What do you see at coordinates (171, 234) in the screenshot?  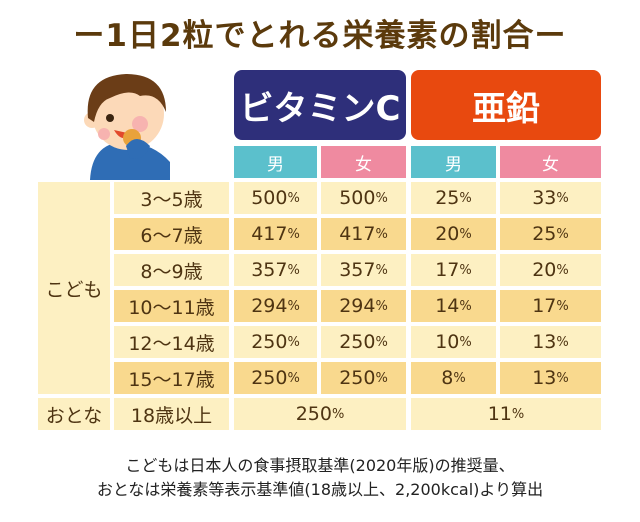 I see `age-cell: 6〜7歳` at bounding box center [171, 234].